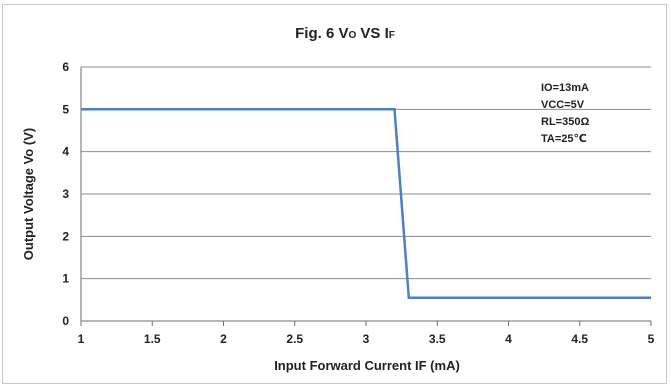 The width and height of the screenshot is (671, 389). Describe the element at coordinates (392, 35) in the screenshot. I see `chart-title-sub-f: F` at that location.